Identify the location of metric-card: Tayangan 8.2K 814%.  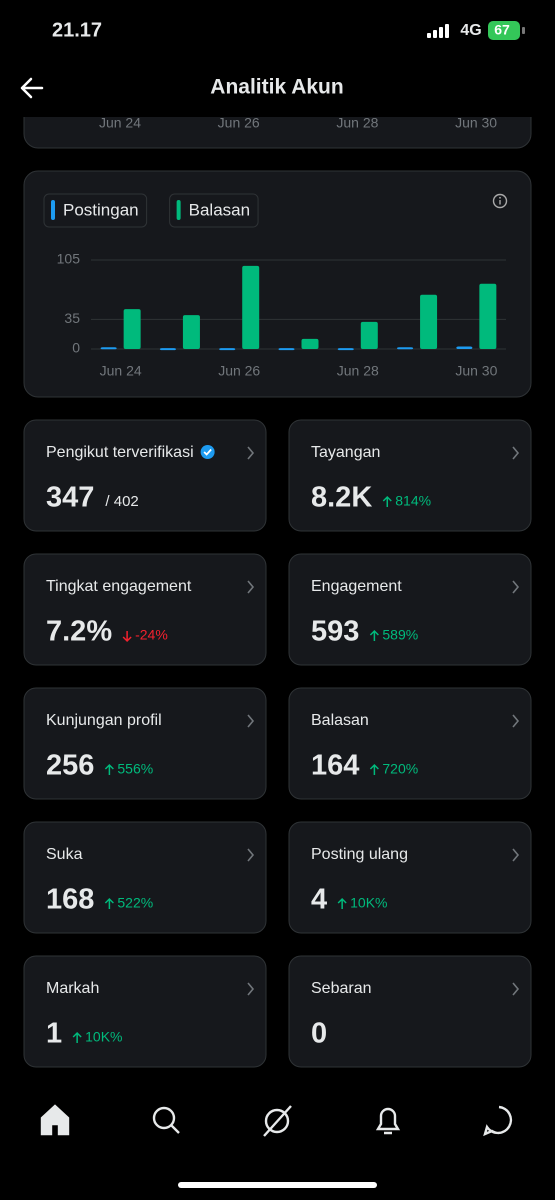
(410, 475).